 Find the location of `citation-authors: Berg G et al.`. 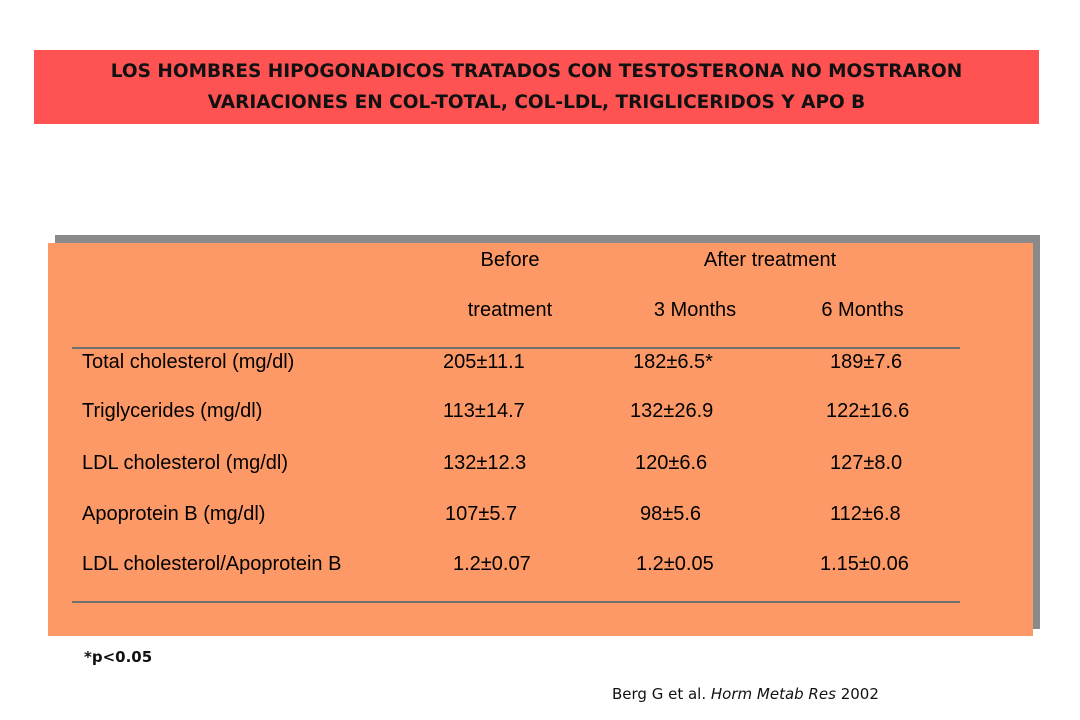

citation-authors: Berg G et al. is located at coordinates (659, 694).